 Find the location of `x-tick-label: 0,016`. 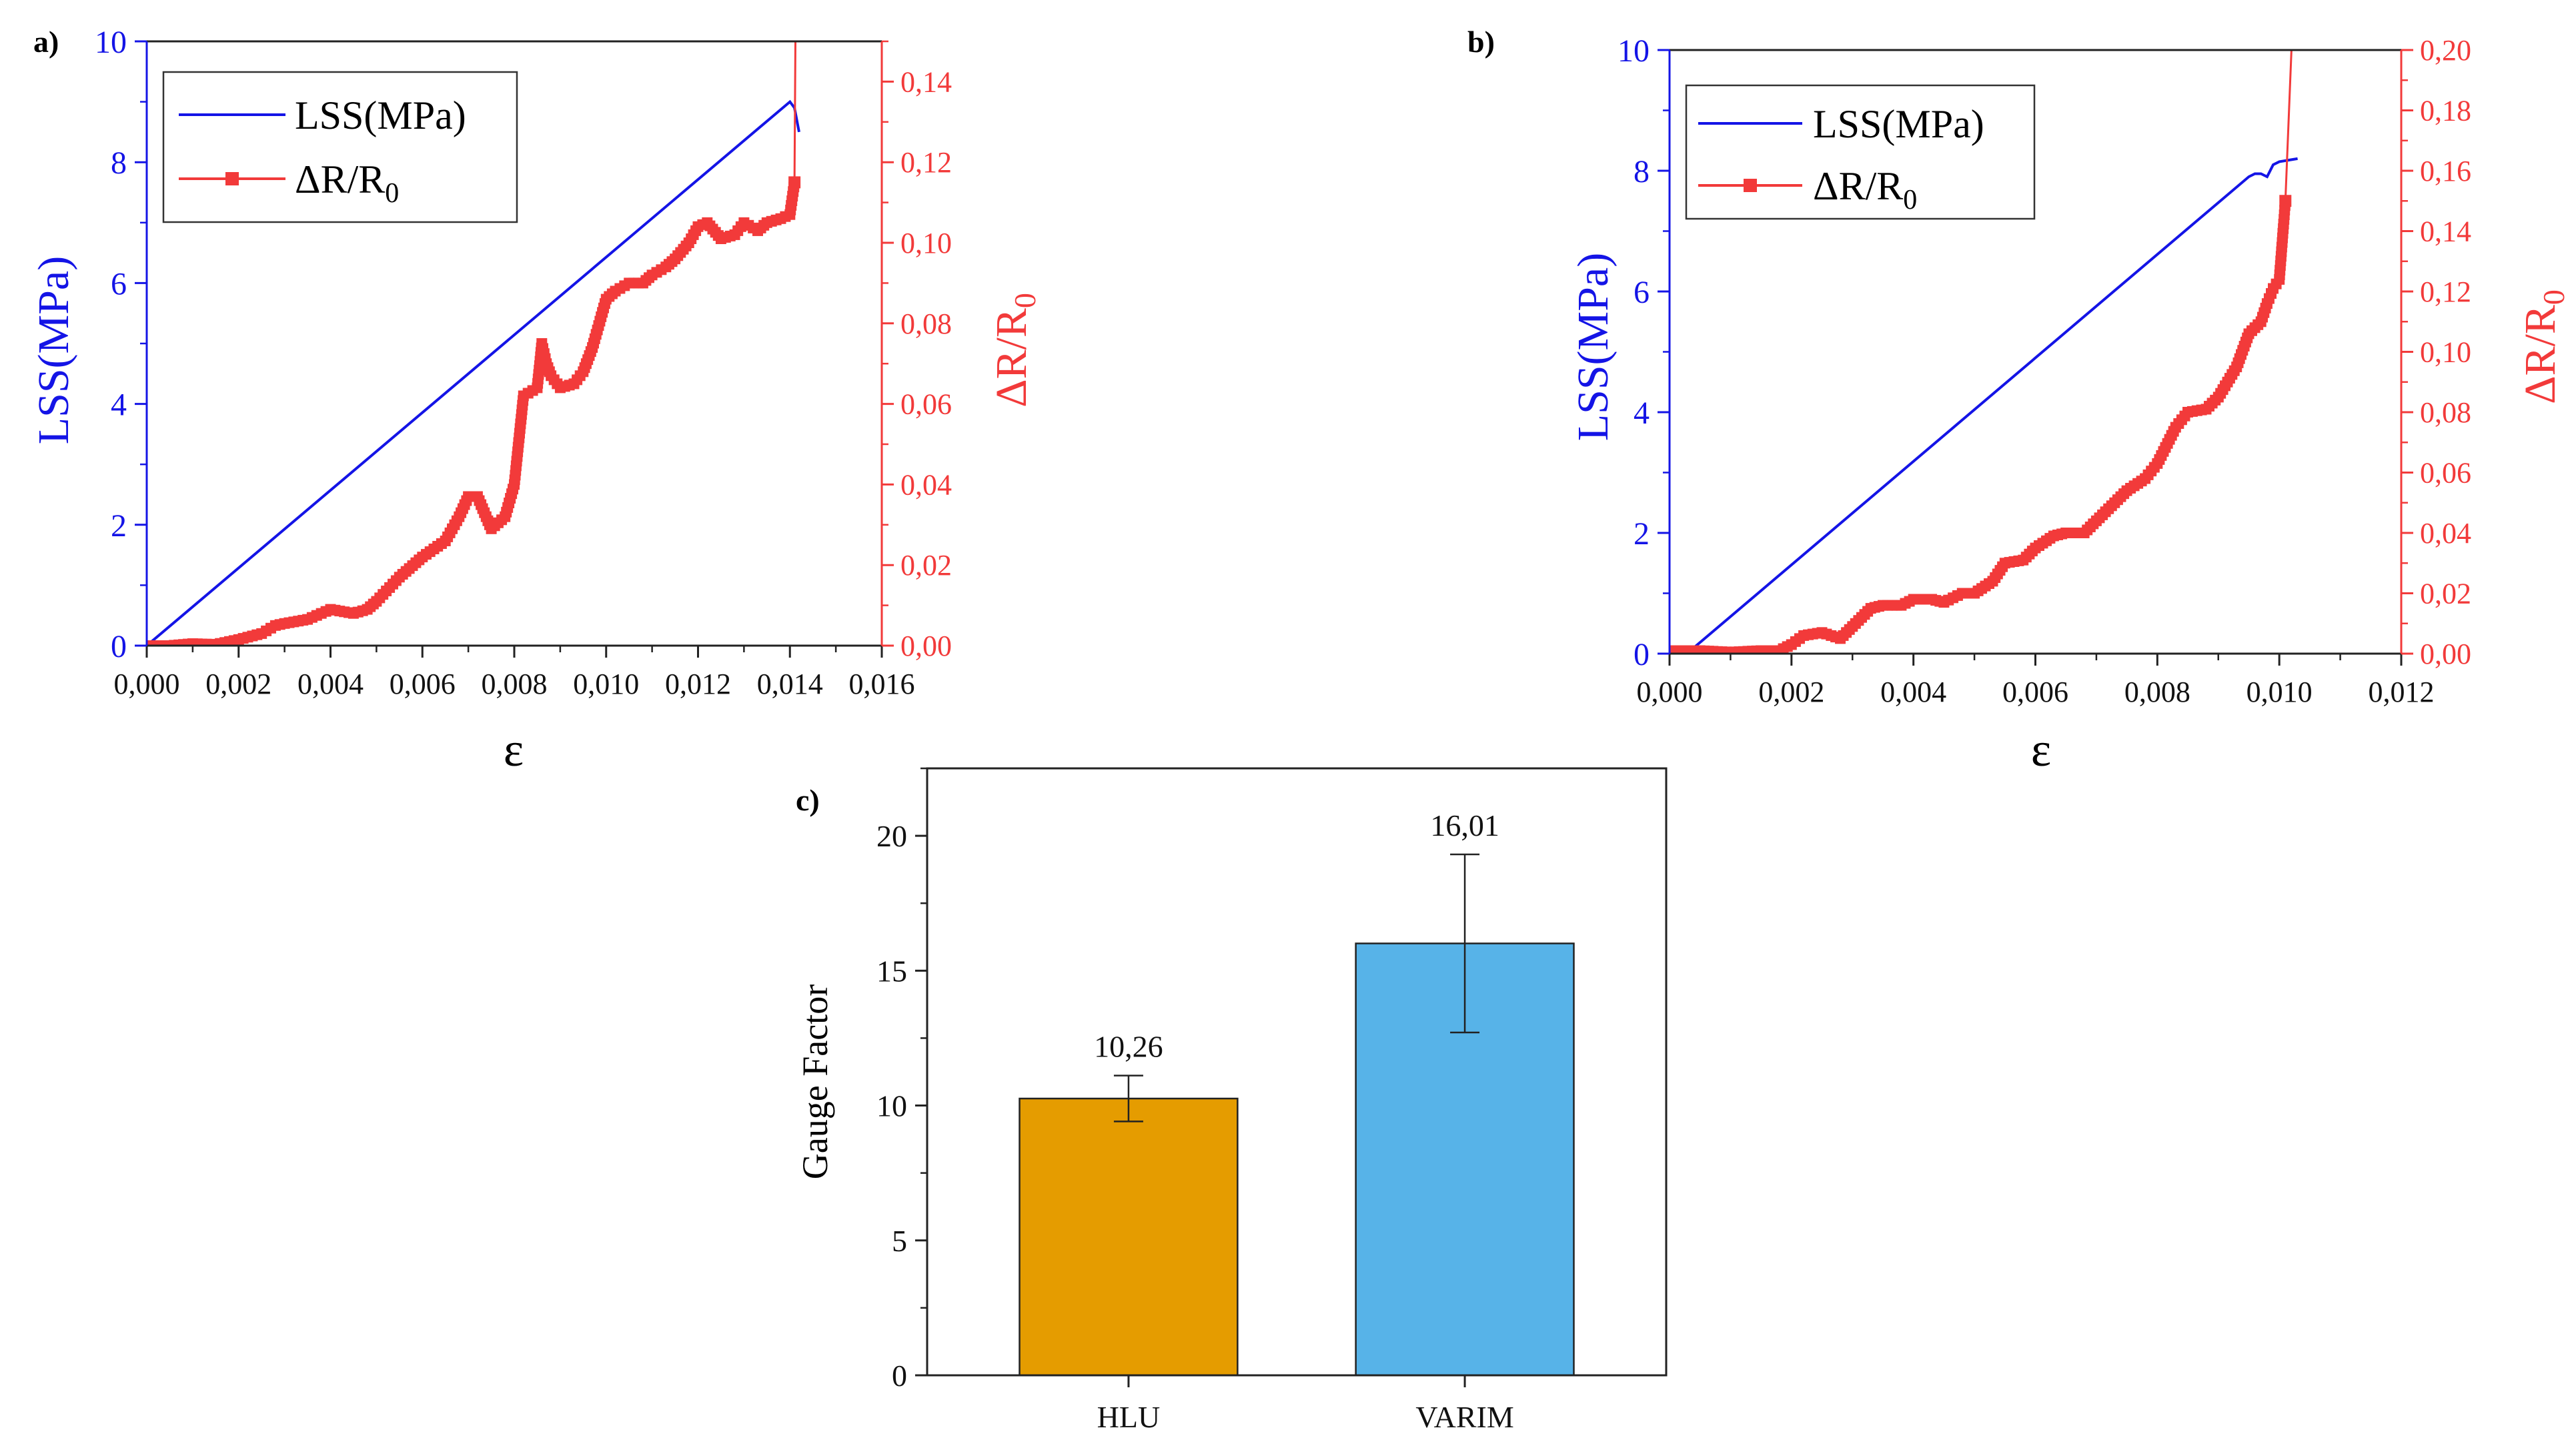

x-tick-label: 0,016 is located at coordinates (882, 684).